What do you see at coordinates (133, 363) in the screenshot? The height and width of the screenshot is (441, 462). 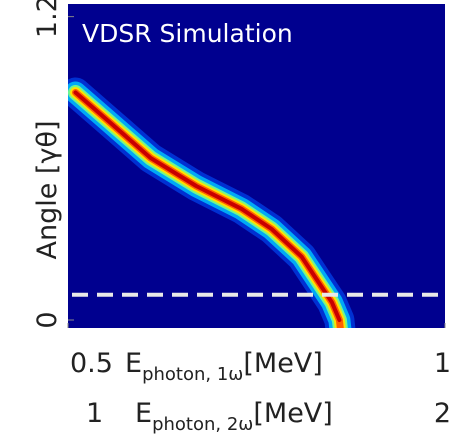 I see `x-label-symbol: E` at bounding box center [133, 363].